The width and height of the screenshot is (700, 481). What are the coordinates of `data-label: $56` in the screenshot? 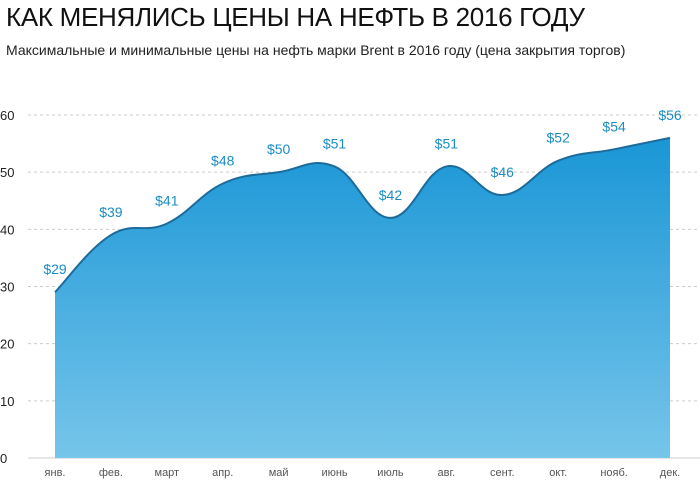 It's located at (670, 115).